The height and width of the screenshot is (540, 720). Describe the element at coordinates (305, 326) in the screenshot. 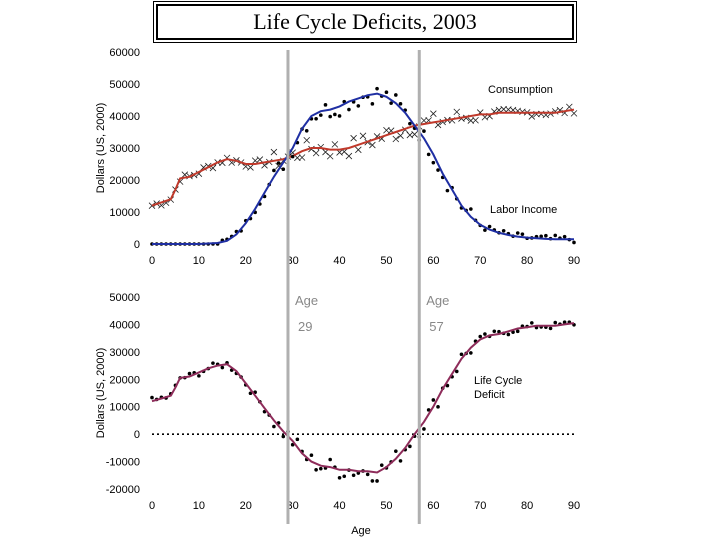

I see `age-marker-value: 29` at that location.